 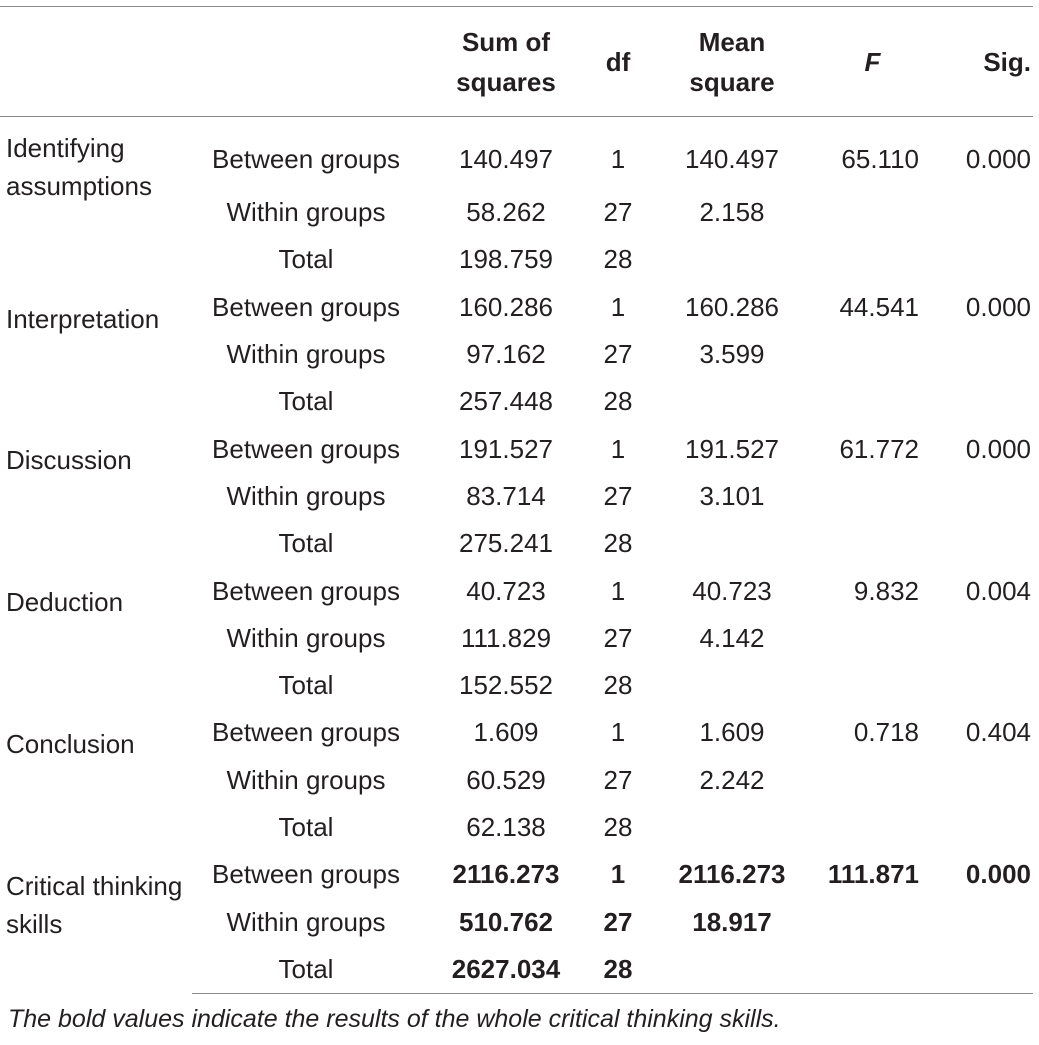 What do you see at coordinates (732, 779) in the screenshot?
I see `mean-square-cell: 2.242` at bounding box center [732, 779].